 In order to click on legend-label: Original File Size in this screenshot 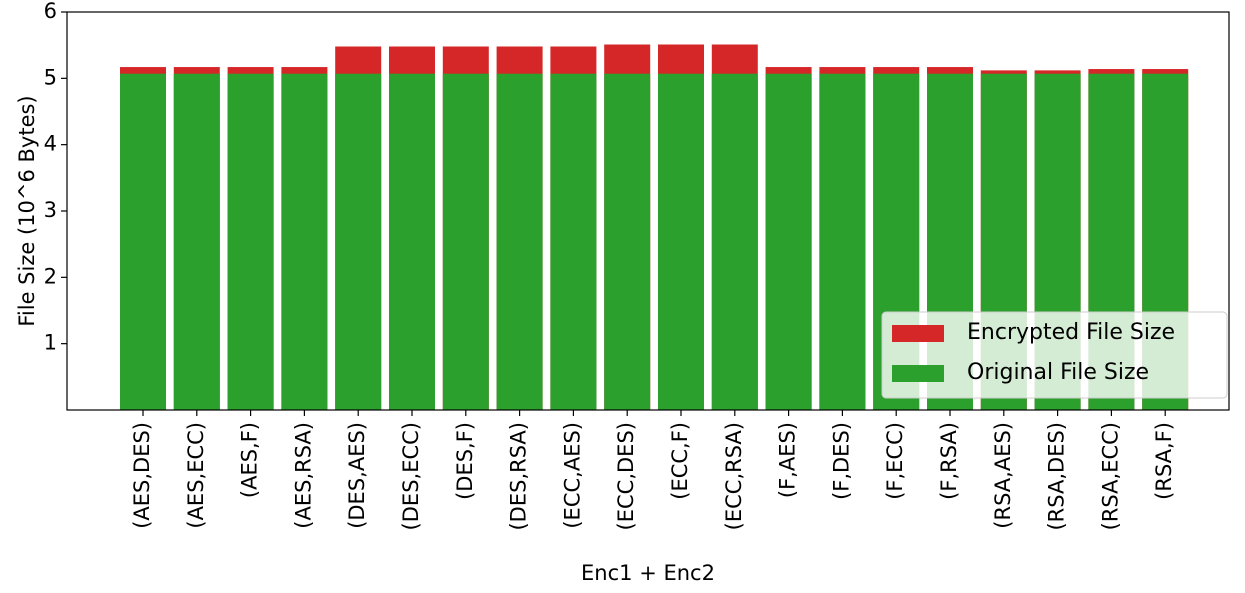, I will do `click(1058, 372)`.